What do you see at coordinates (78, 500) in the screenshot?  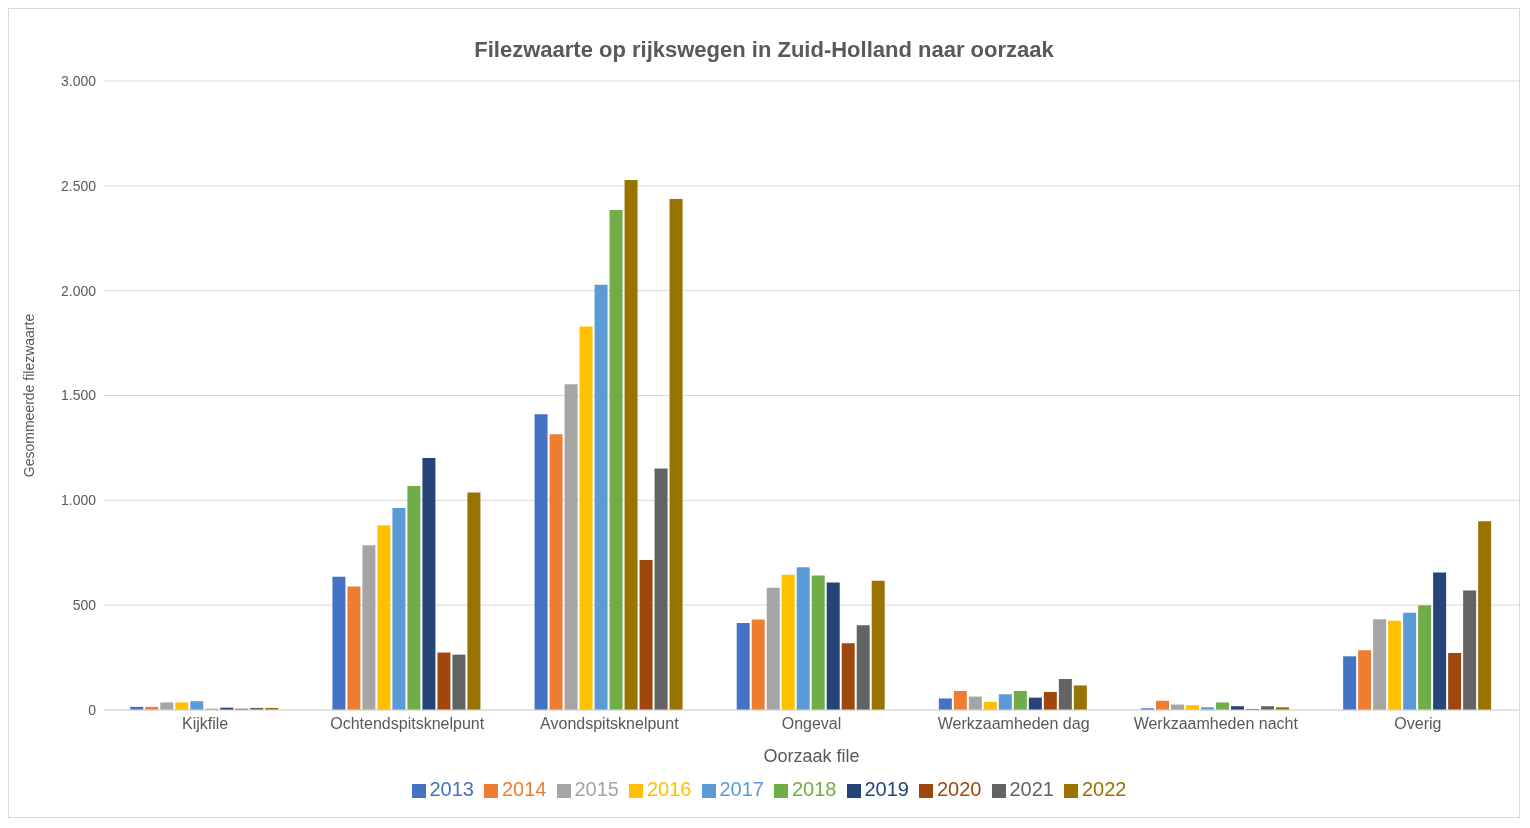 I see `y-tick-label: 1.000` at bounding box center [78, 500].